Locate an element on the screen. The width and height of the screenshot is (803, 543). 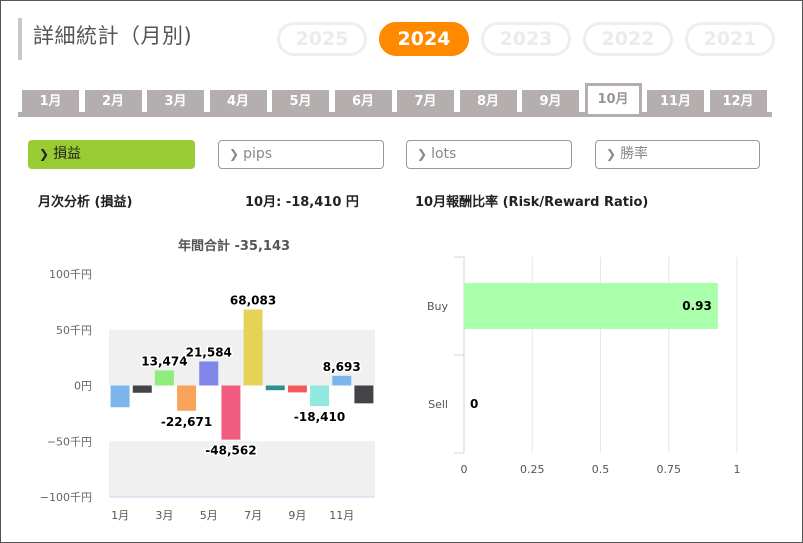
tab-month-5: 5月 is located at coordinates (300, 102).